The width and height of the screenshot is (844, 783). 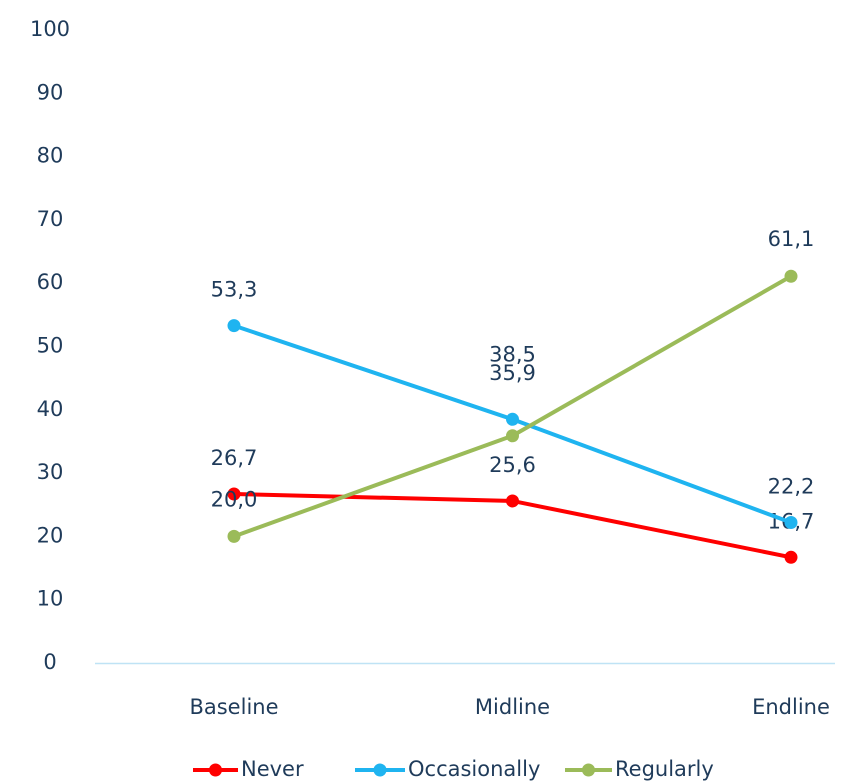 What do you see at coordinates (664, 769) in the screenshot?
I see `legend-label: Regularly` at bounding box center [664, 769].